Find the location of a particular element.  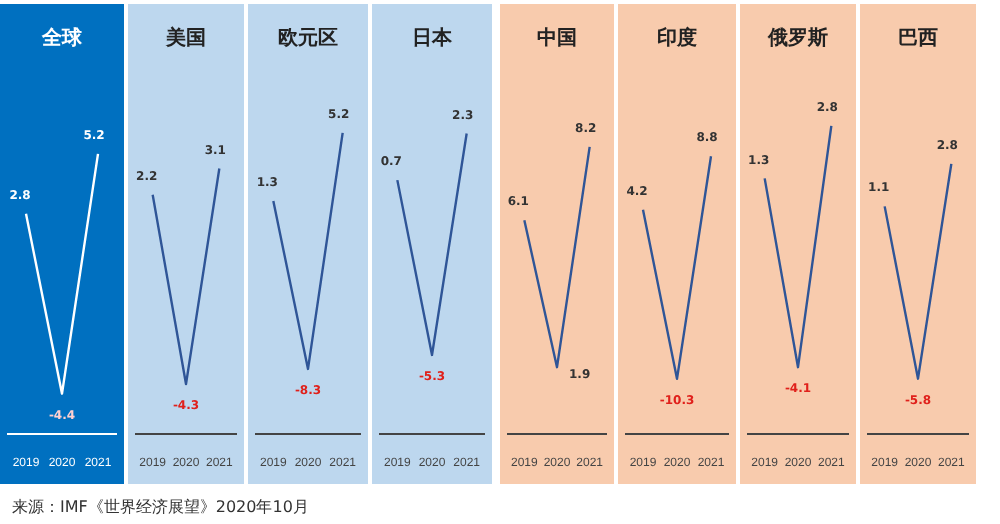

chart-title: 俄罗斯 is located at coordinates (797, 38).